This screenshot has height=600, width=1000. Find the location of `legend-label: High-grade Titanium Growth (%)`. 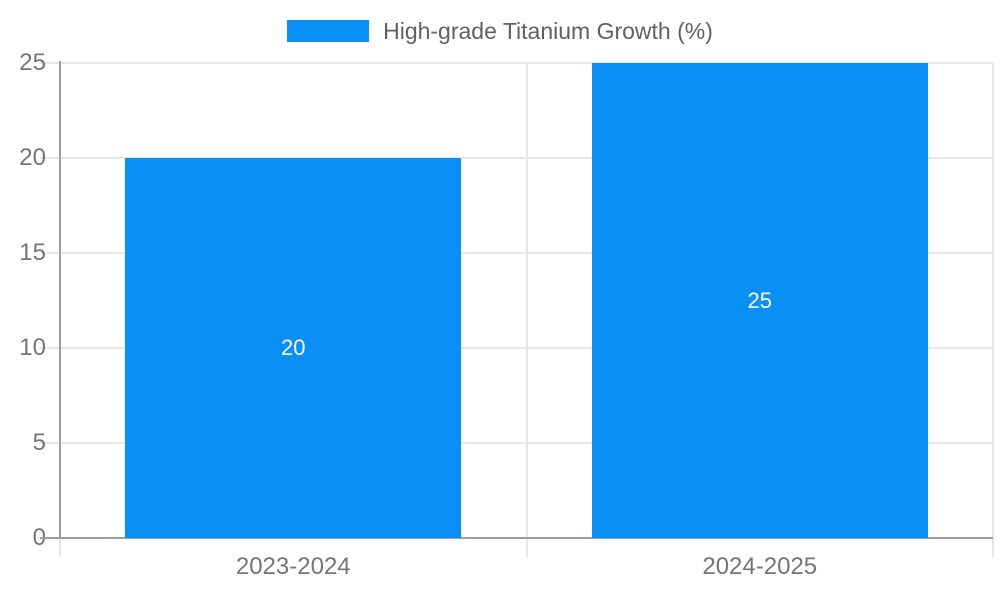

legend-label: High-grade Titanium Growth (%) is located at coordinates (548, 31).